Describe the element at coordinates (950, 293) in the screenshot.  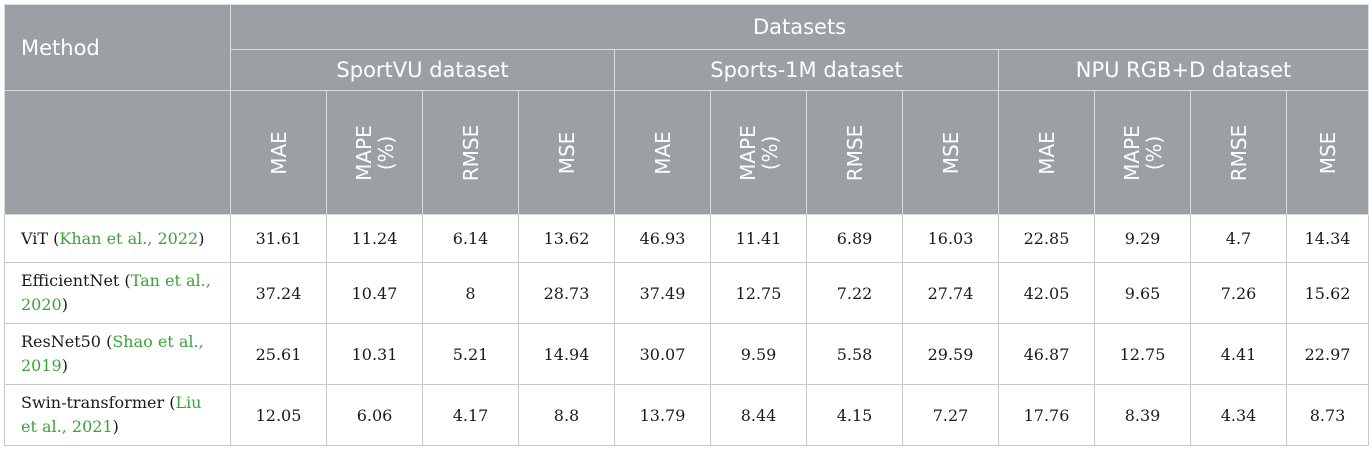
I see `value-cell: 27.74` at that location.